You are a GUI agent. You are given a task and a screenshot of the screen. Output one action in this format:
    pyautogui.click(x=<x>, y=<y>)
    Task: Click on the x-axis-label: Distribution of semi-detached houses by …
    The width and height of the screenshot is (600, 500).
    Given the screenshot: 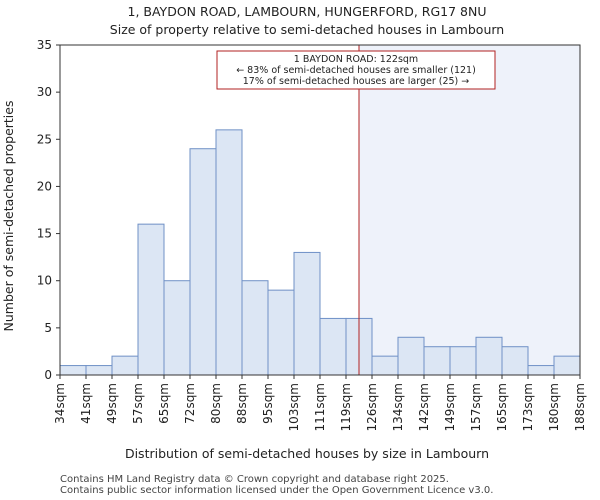 What is the action you would take?
    pyautogui.click(x=307, y=453)
    